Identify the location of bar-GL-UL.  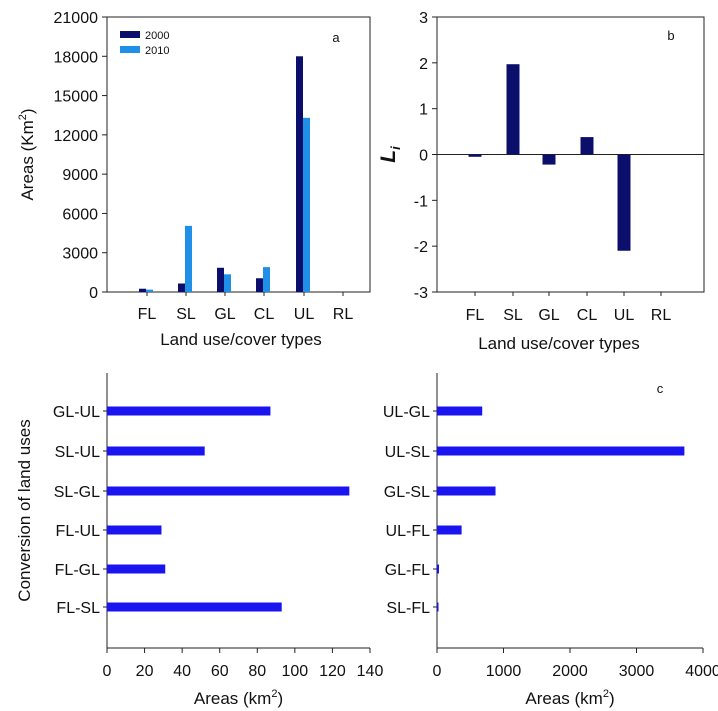
(189, 411).